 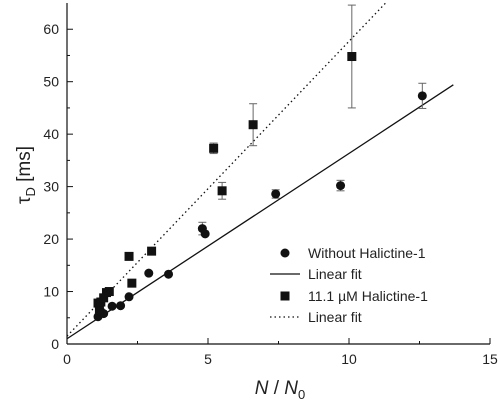 What do you see at coordinates (285, 296) in the screenshot?
I see `legend-symbol-square` at bounding box center [285, 296].